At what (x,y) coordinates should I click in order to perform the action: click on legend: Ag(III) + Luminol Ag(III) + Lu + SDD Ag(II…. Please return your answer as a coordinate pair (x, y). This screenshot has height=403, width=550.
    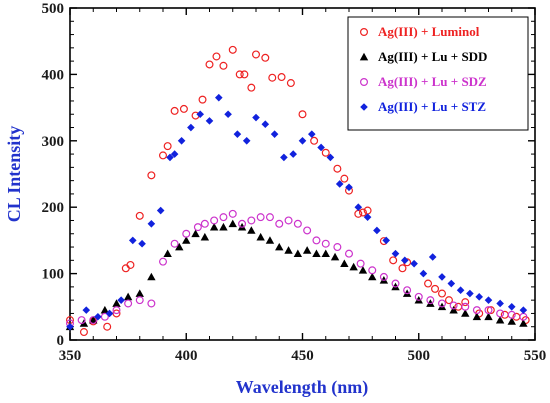
    Looking at the image, I should click on (438, 73).